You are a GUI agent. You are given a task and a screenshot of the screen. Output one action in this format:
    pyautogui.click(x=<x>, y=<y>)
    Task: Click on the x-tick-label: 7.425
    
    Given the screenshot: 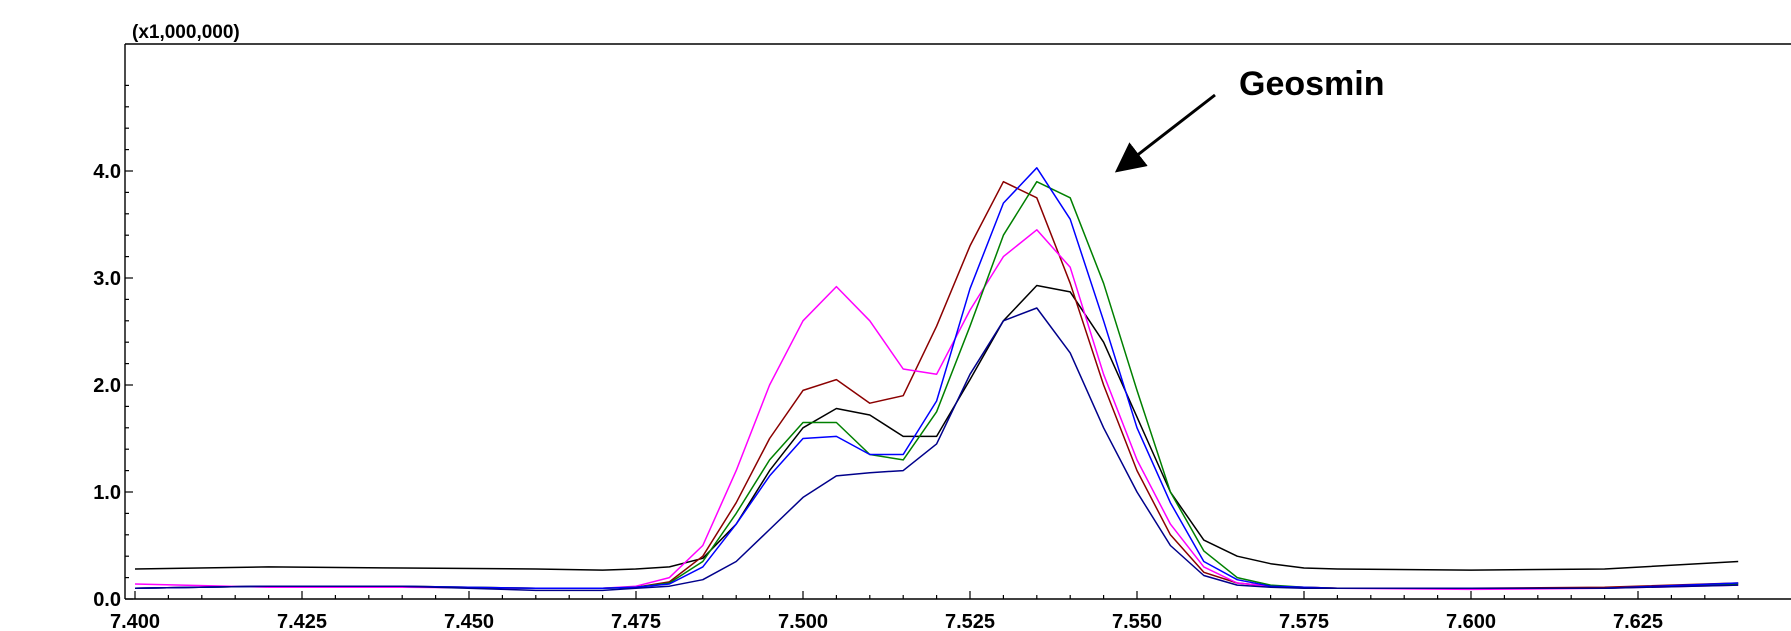 What is the action you would take?
    pyautogui.click(x=302, y=621)
    